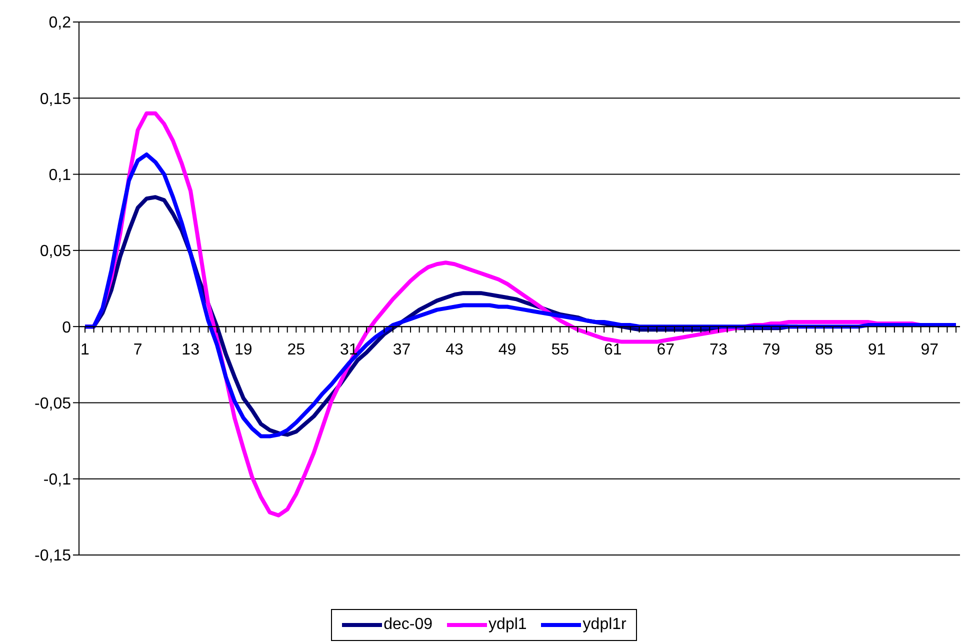 This screenshot has height=643, width=972. What do you see at coordinates (877, 350) in the screenshot?
I see `x-tick-label: 91` at bounding box center [877, 350].